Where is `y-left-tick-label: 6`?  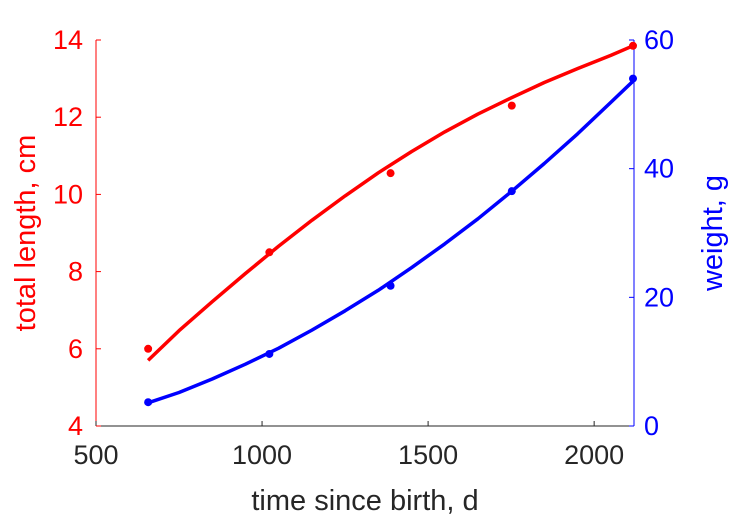
y-left-tick-label: 6 is located at coordinates (75, 349).